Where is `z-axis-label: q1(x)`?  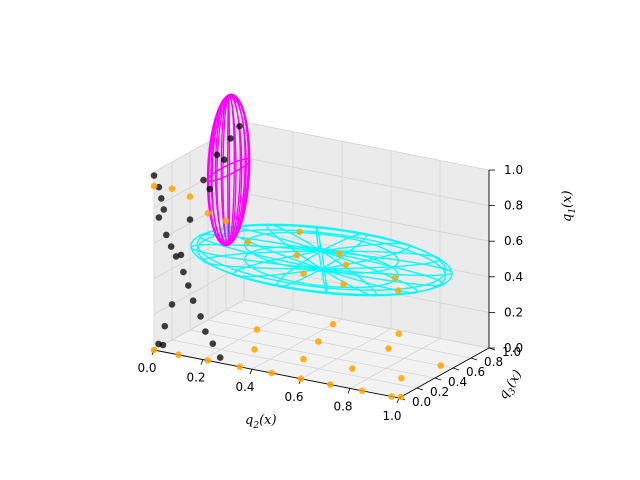
z-axis-label: q1(x) is located at coordinates (569, 206).